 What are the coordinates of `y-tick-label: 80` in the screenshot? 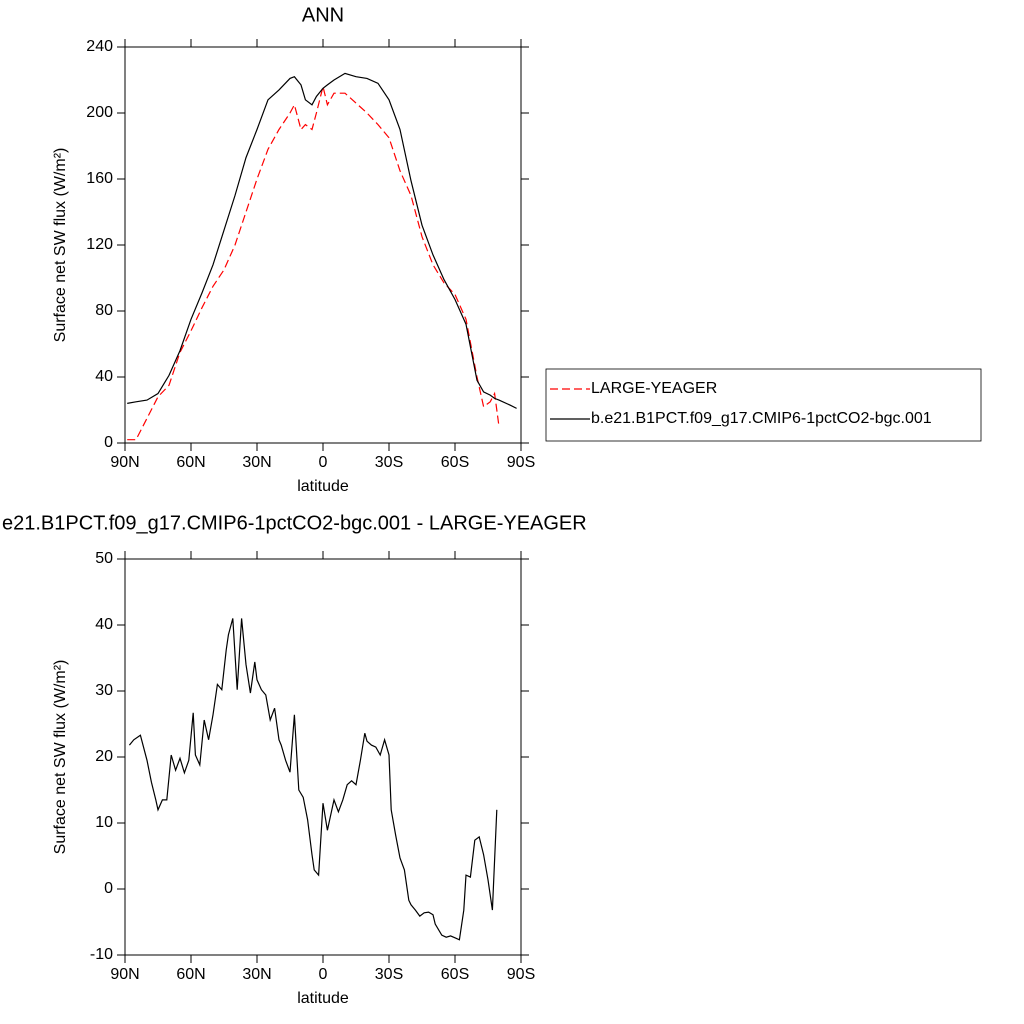 It's located at (104, 310).